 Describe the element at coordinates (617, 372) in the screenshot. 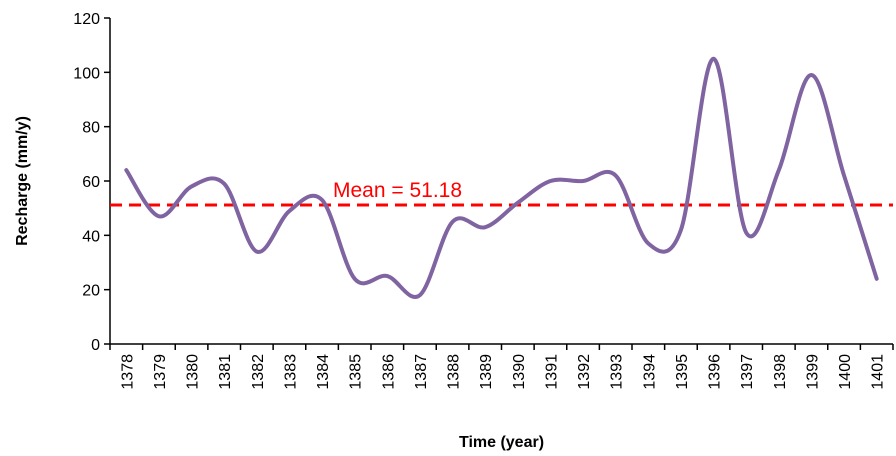

I see `x-tick-label: 1393` at that location.